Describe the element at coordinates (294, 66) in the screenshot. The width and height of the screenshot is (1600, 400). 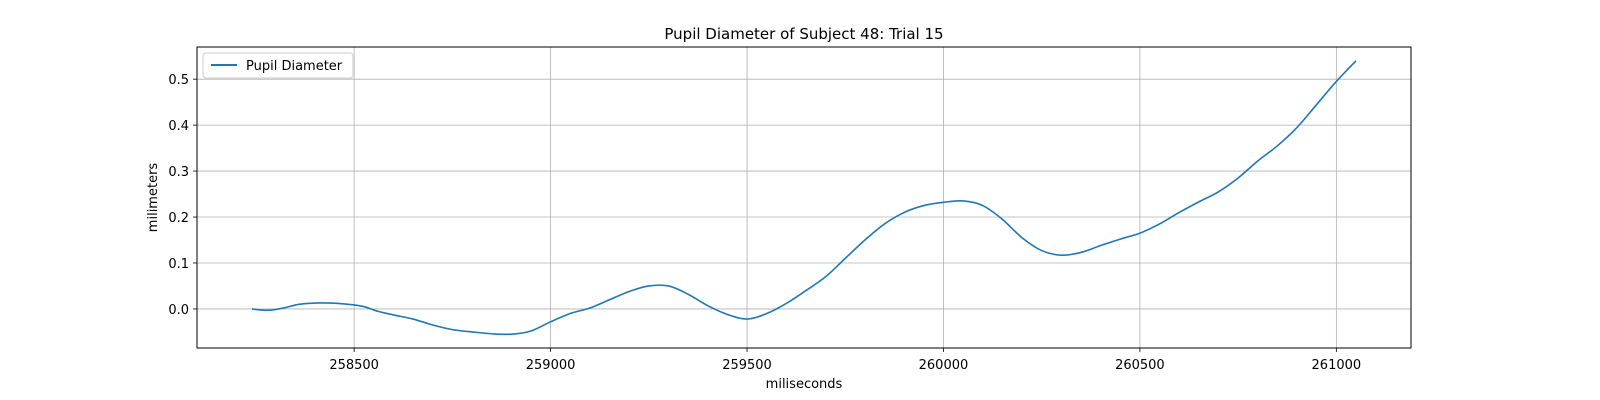
I see `legend-entry-label: Pupil Diameter` at that location.